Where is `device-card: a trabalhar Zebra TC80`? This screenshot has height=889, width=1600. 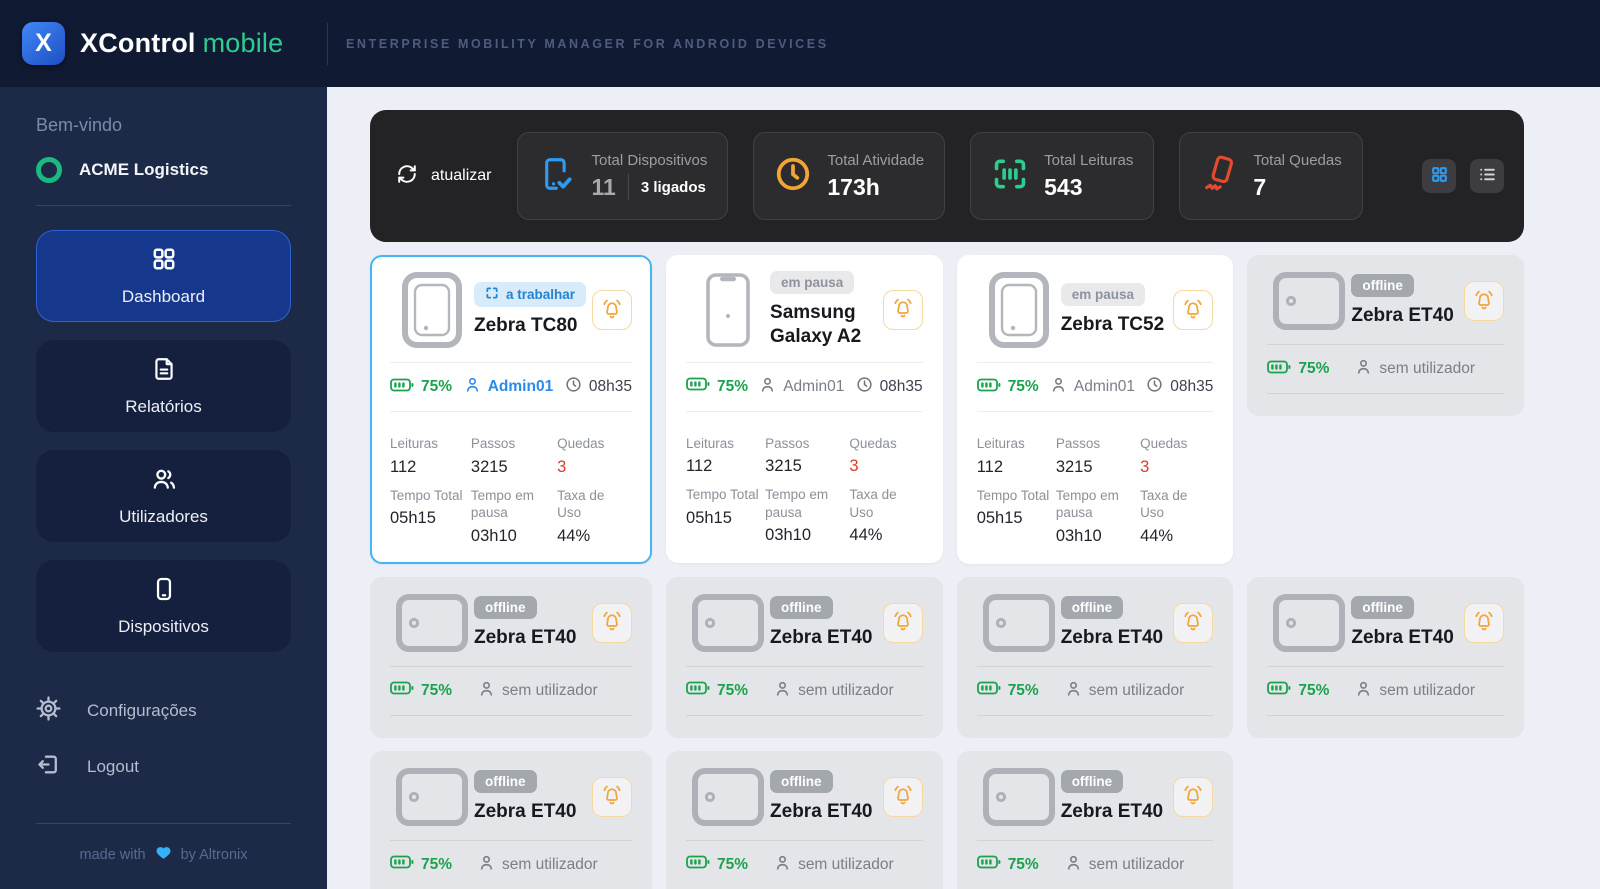 device-card: a trabalhar Zebra TC80 is located at coordinates (511, 409).